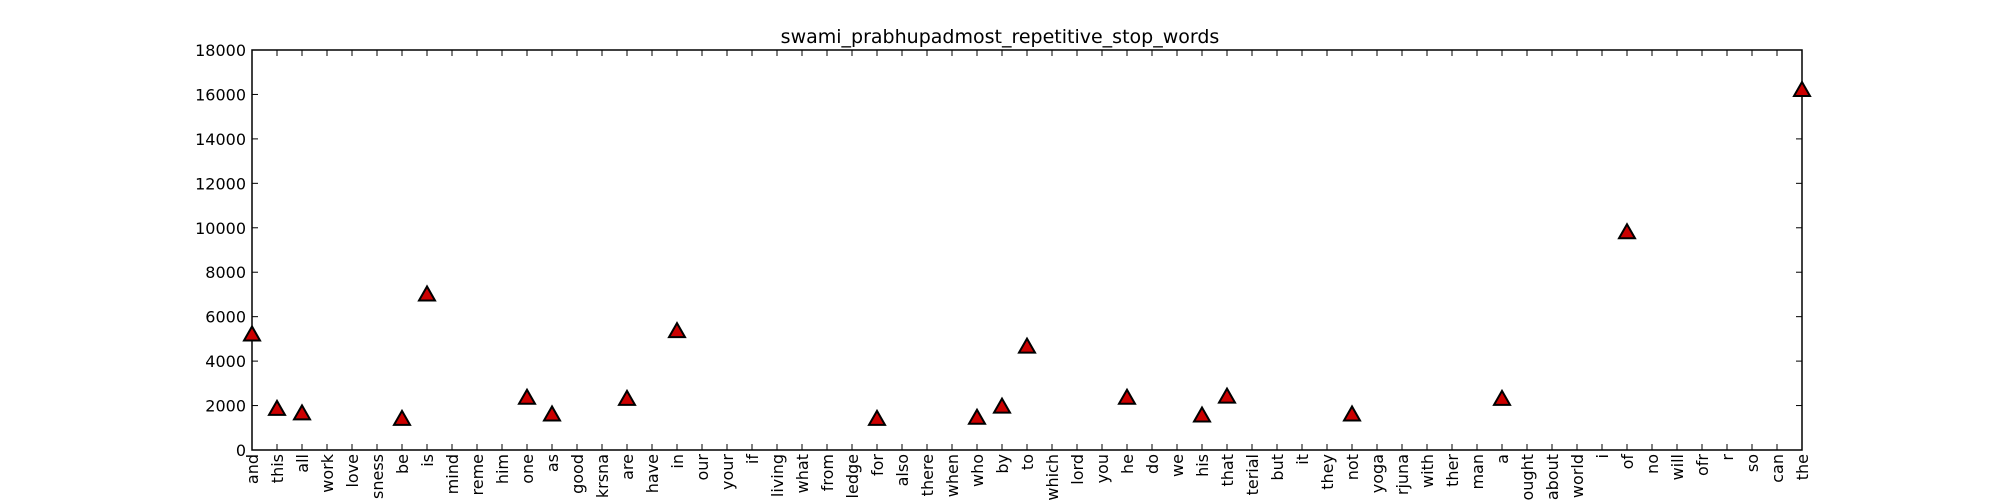  Describe the element at coordinates (220, 183) in the screenshot. I see `y-tick-label: 12000` at that location.